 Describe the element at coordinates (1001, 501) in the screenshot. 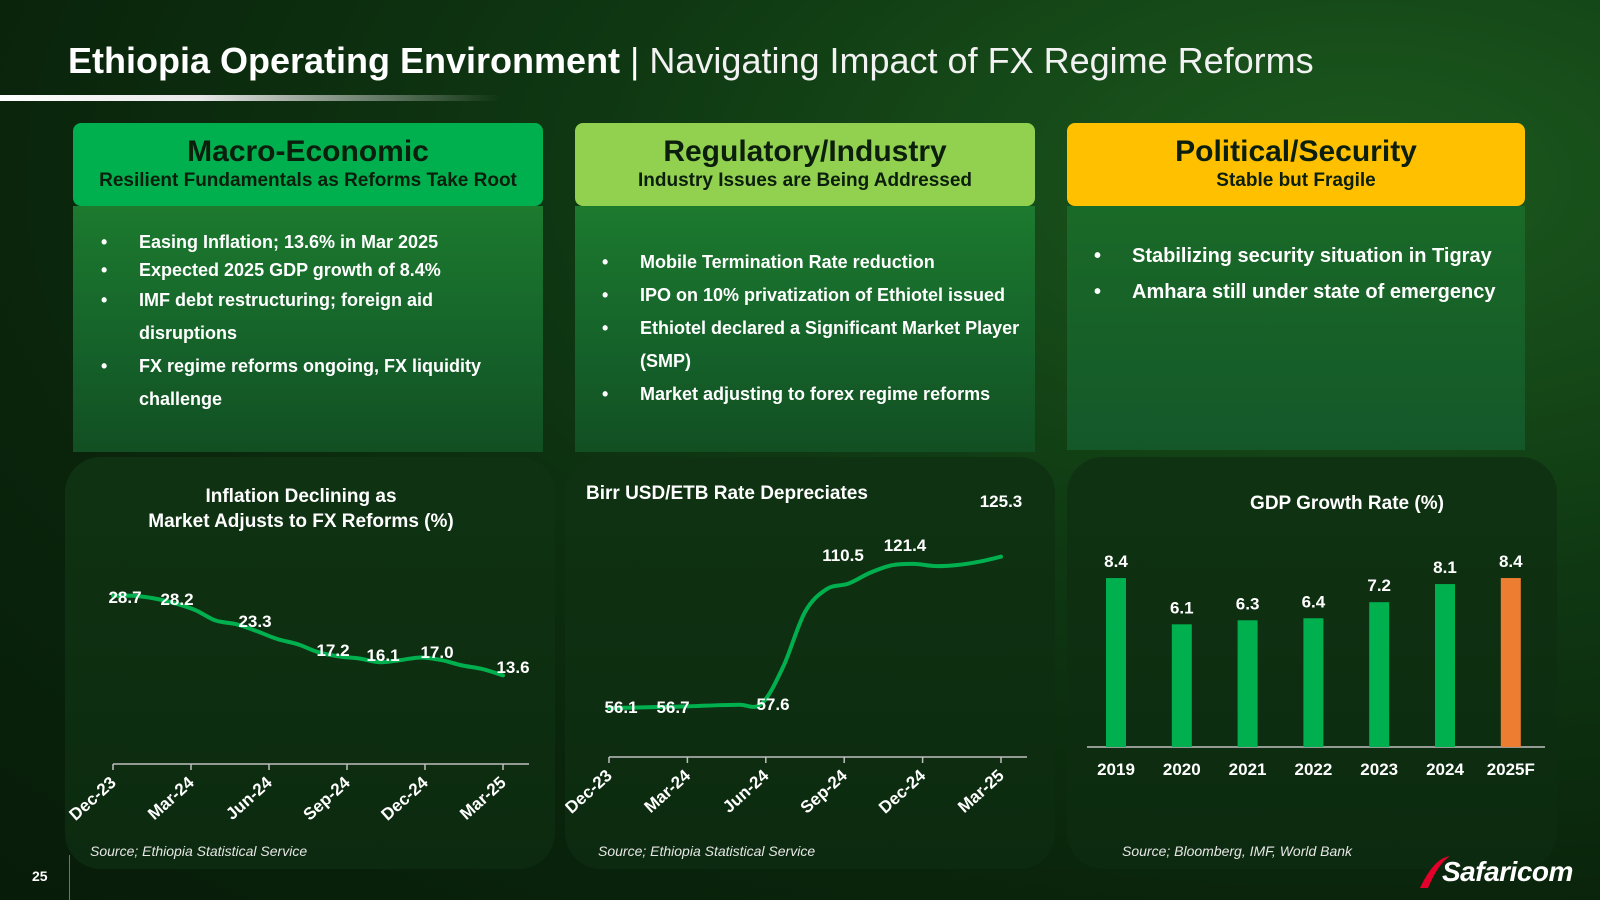

I see `data-label: 125.3` at that location.